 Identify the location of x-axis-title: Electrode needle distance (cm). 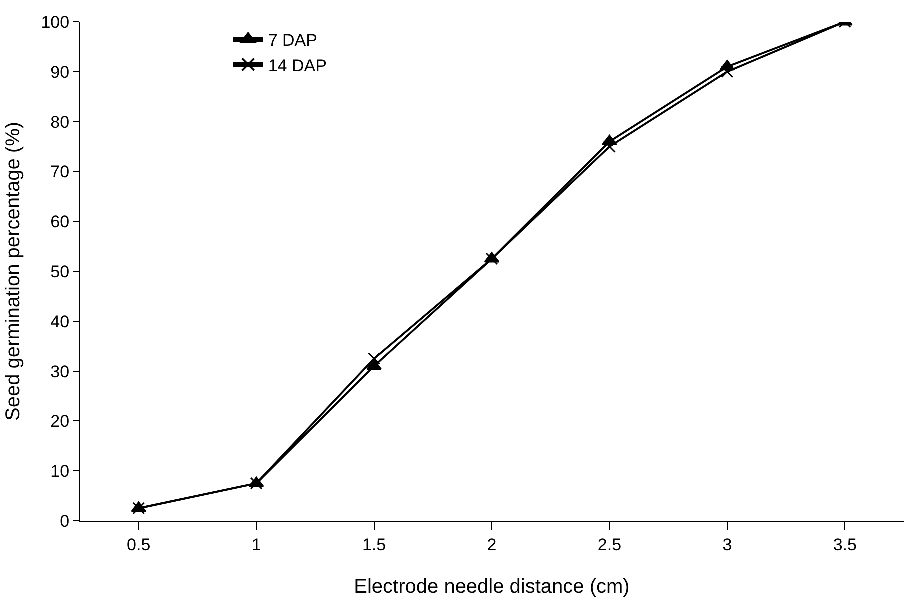
(492, 587).